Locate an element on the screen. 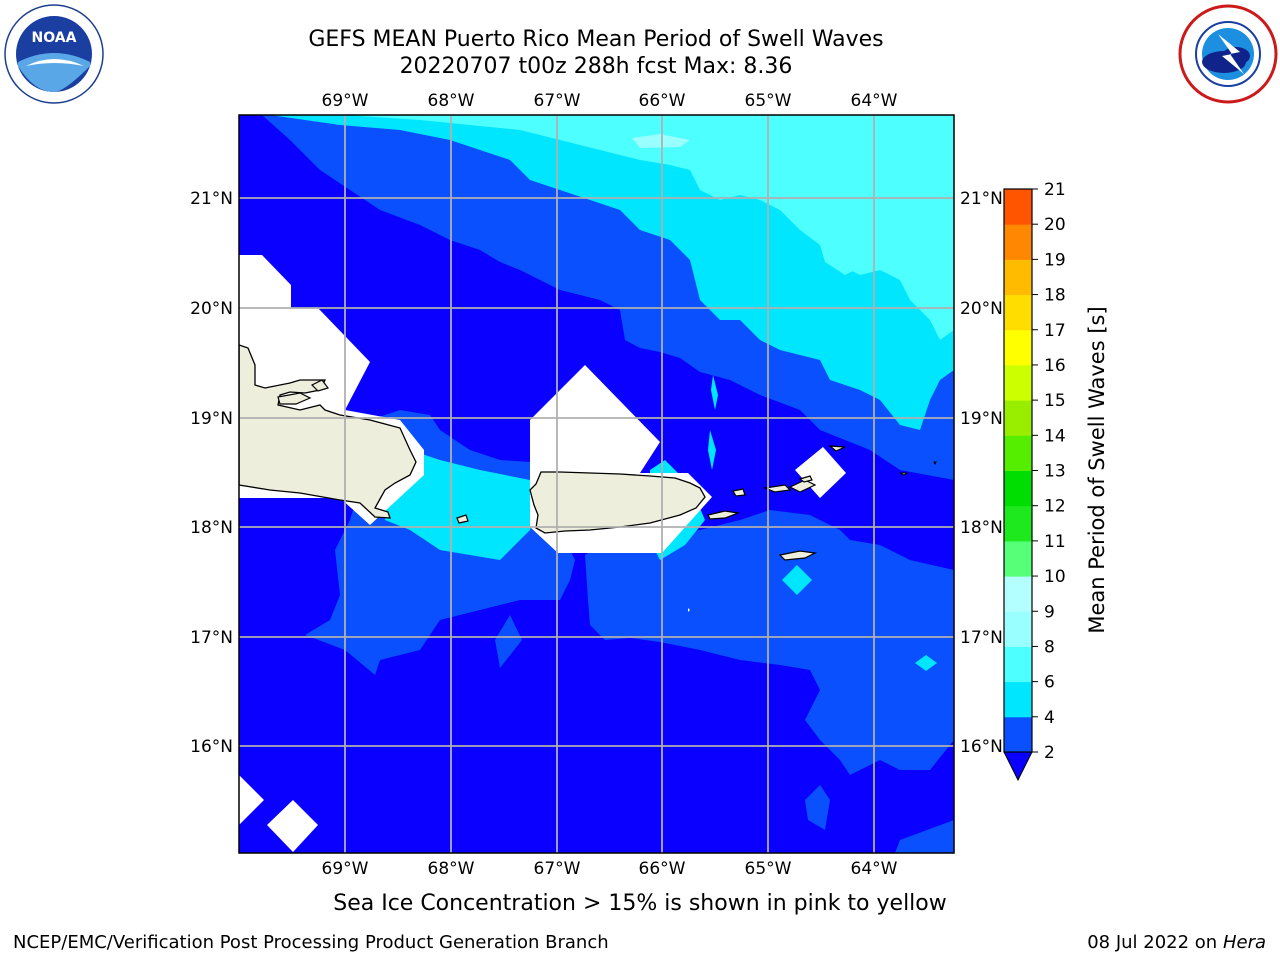 Image resolution: width=1280 pixels, height=960 pixels. colorbar-tick-label: 6 is located at coordinates (1049, 683).